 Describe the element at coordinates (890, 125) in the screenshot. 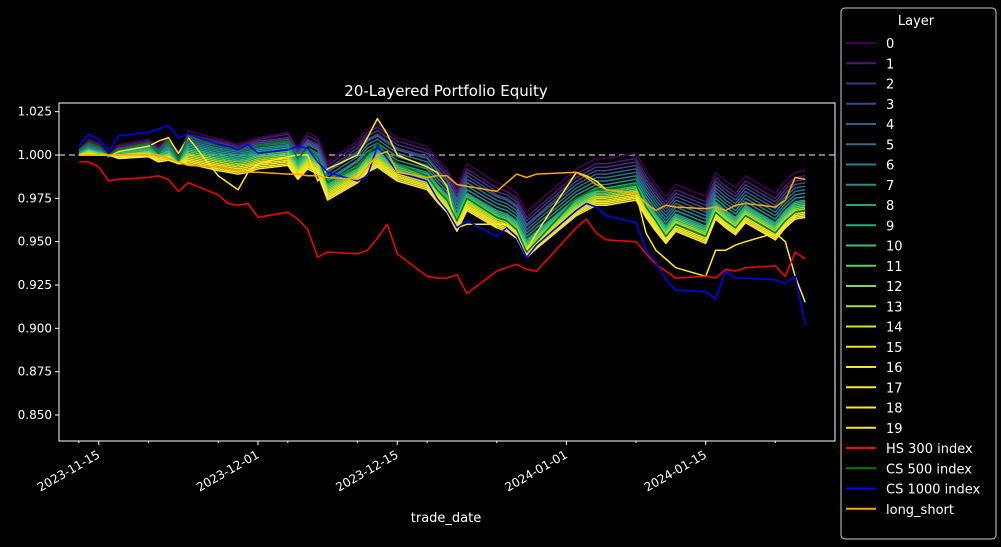

I see `legend-label: 4` at that location.